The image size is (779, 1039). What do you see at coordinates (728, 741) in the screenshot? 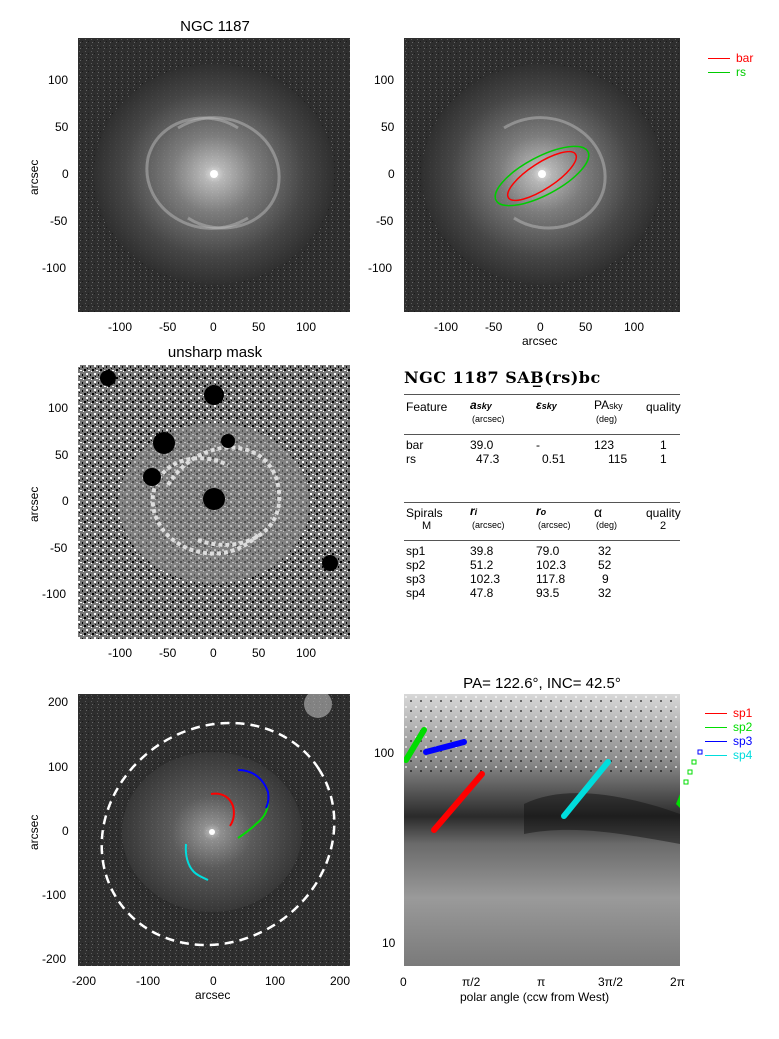
I see `legend-item-sp3: sp3` at bounding box center [728, 741].